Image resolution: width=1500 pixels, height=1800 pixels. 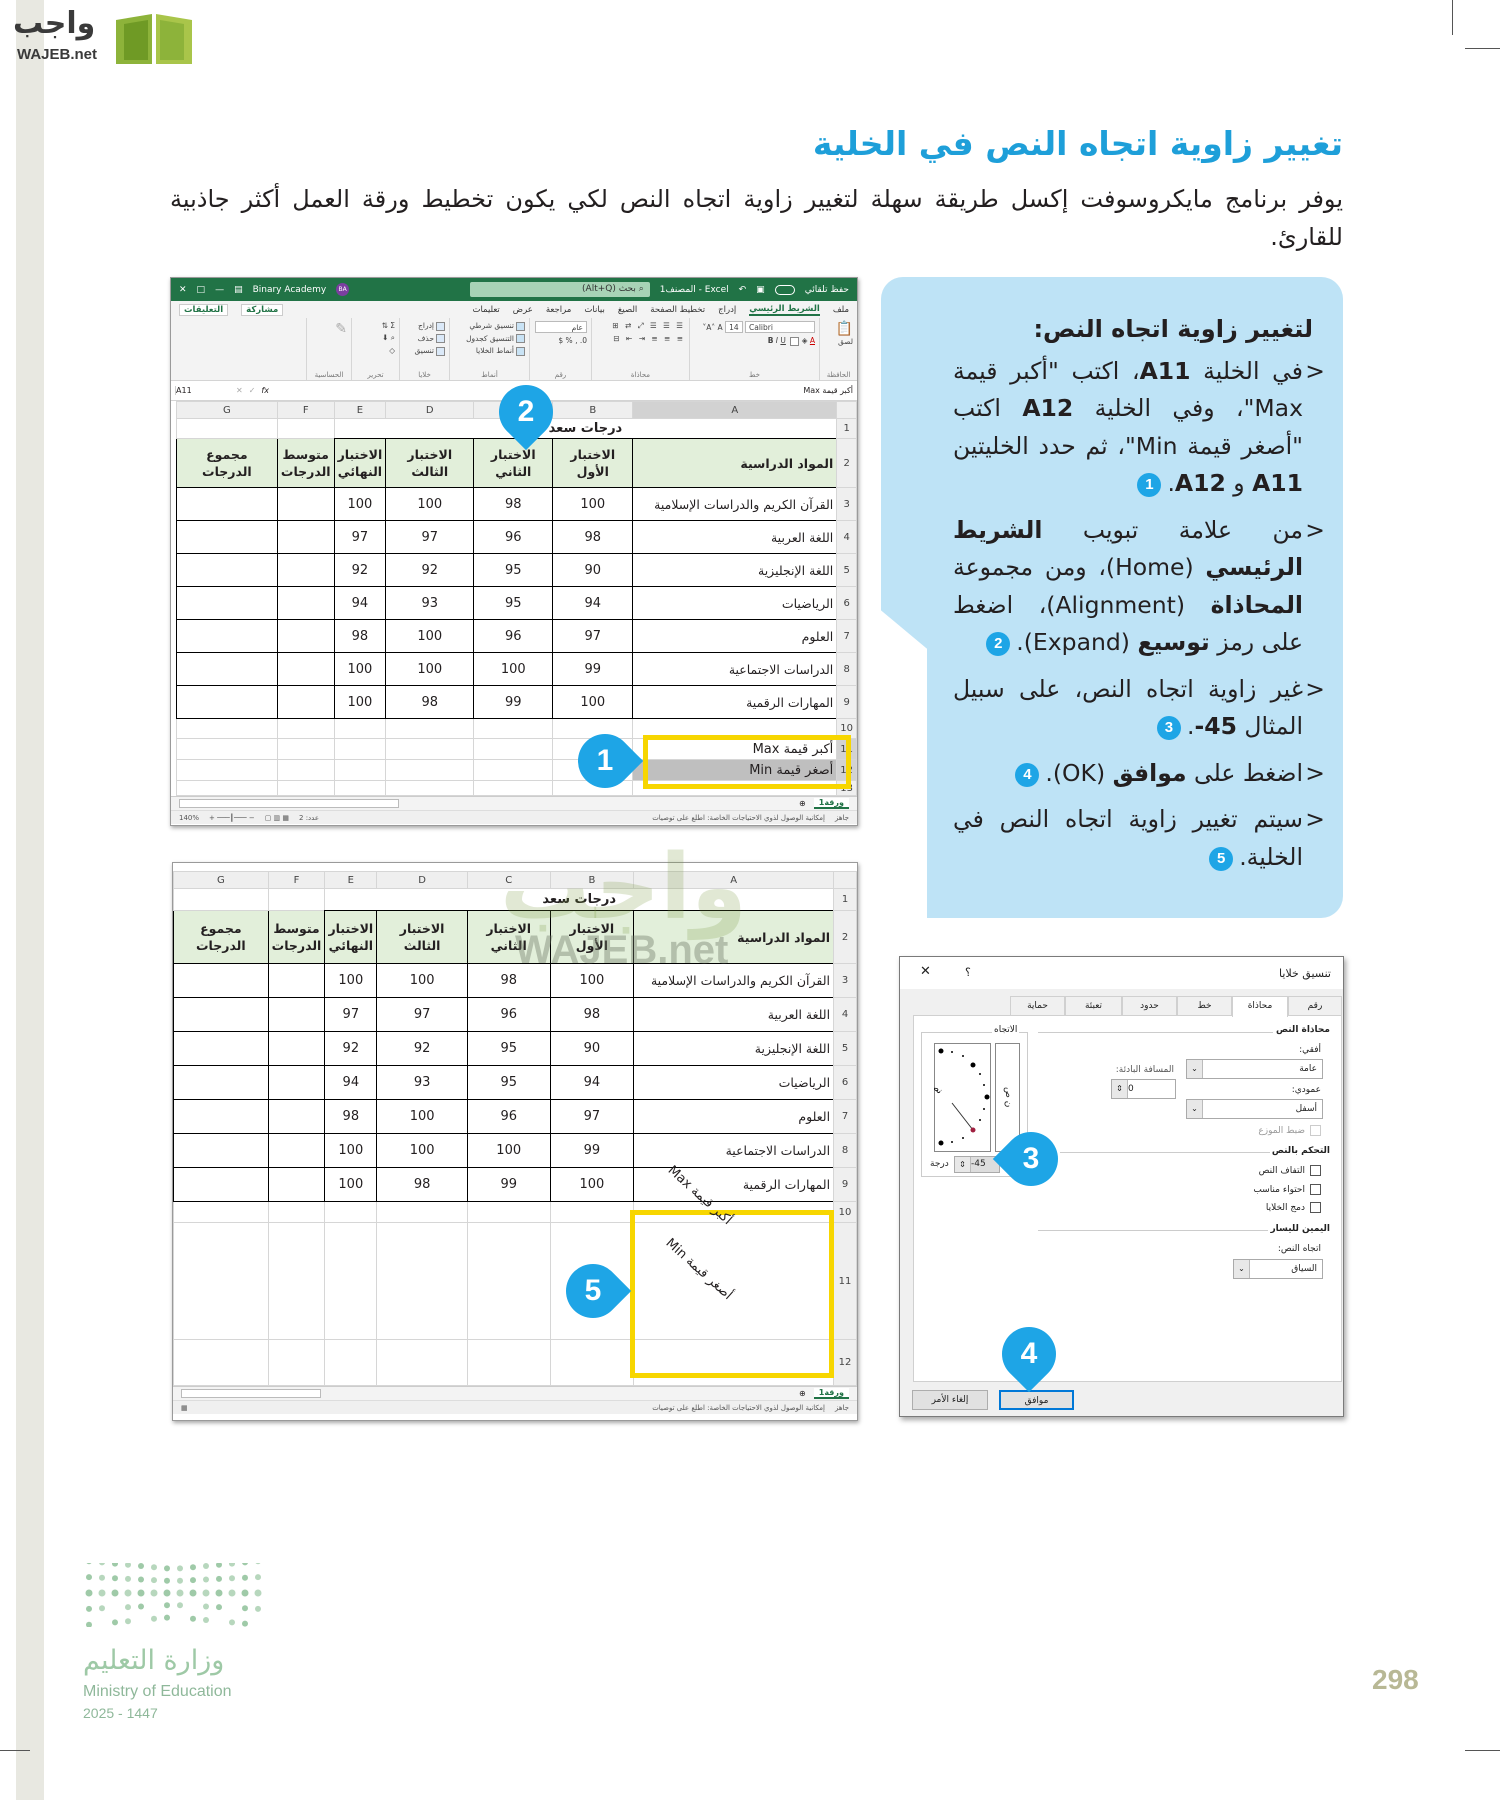 What do you see at coordinates (220, 289) in the screenshot?
I see `minimize-icon: —` at bounding box center [220, 289].